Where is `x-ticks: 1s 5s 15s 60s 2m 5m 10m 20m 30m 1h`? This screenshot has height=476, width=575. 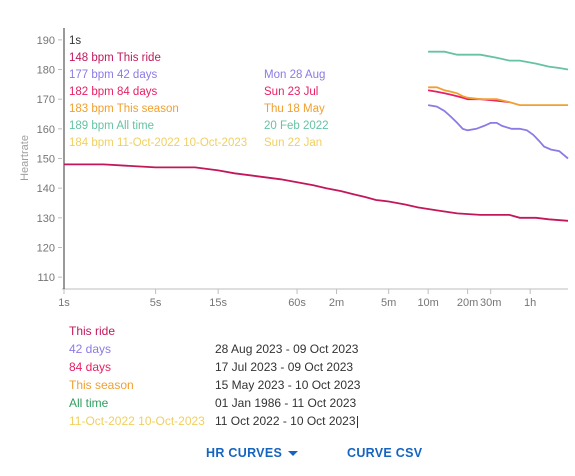 x-ticks: 1s 5s 15s 60s 2m 5m 10m 20m 30m 1h is located at coordinates (297, 299).